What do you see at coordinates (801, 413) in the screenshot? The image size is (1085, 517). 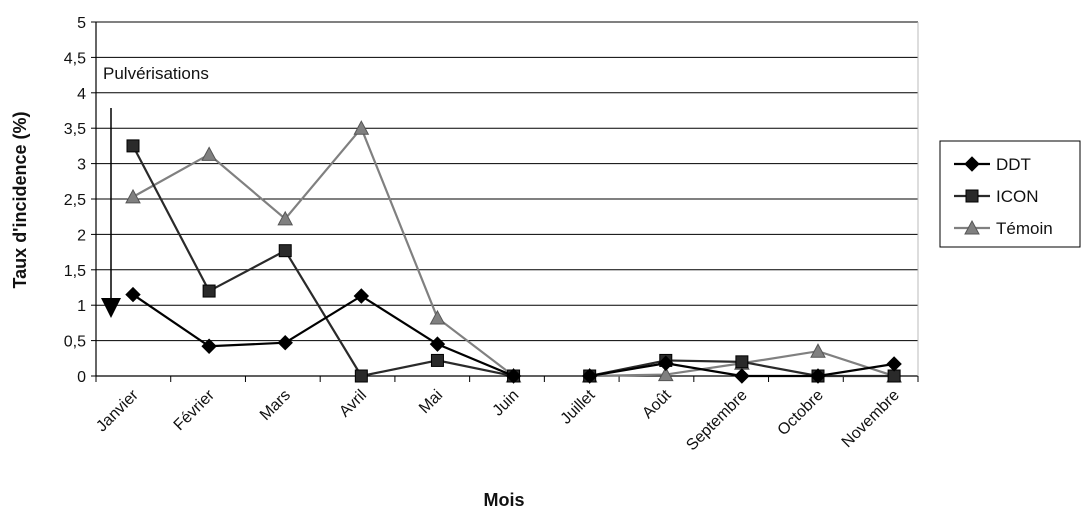 I see `x-tick-label: Octobre` at bounding box center [801, 413].